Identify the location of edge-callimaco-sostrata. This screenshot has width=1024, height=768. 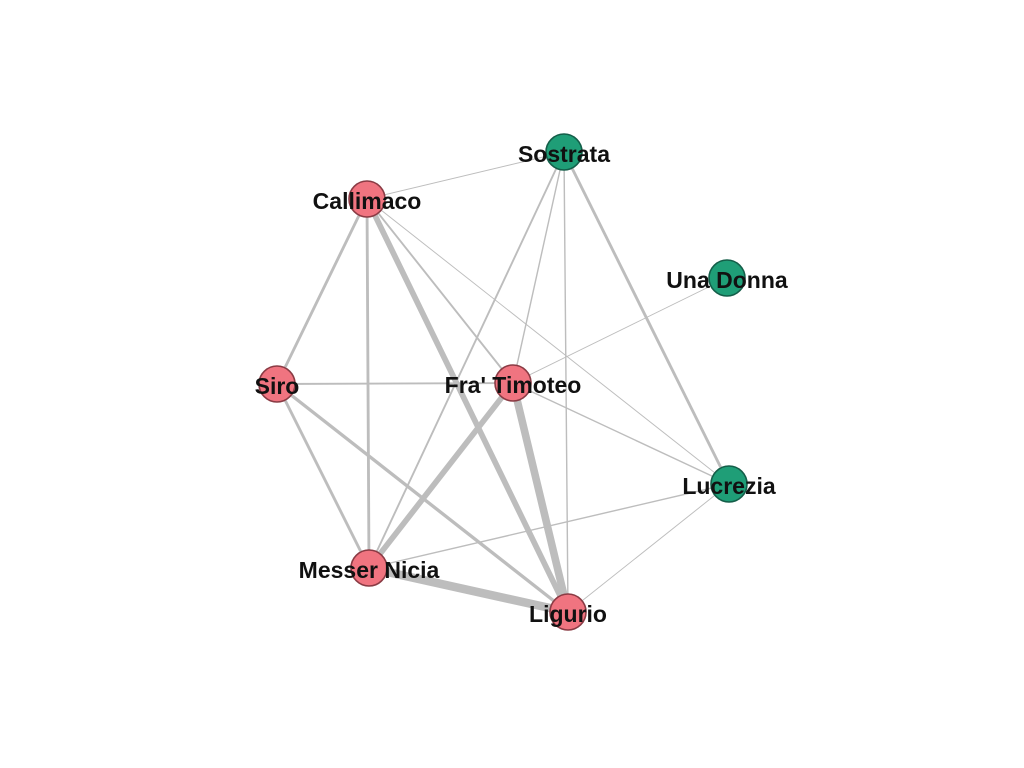
(465, 175).